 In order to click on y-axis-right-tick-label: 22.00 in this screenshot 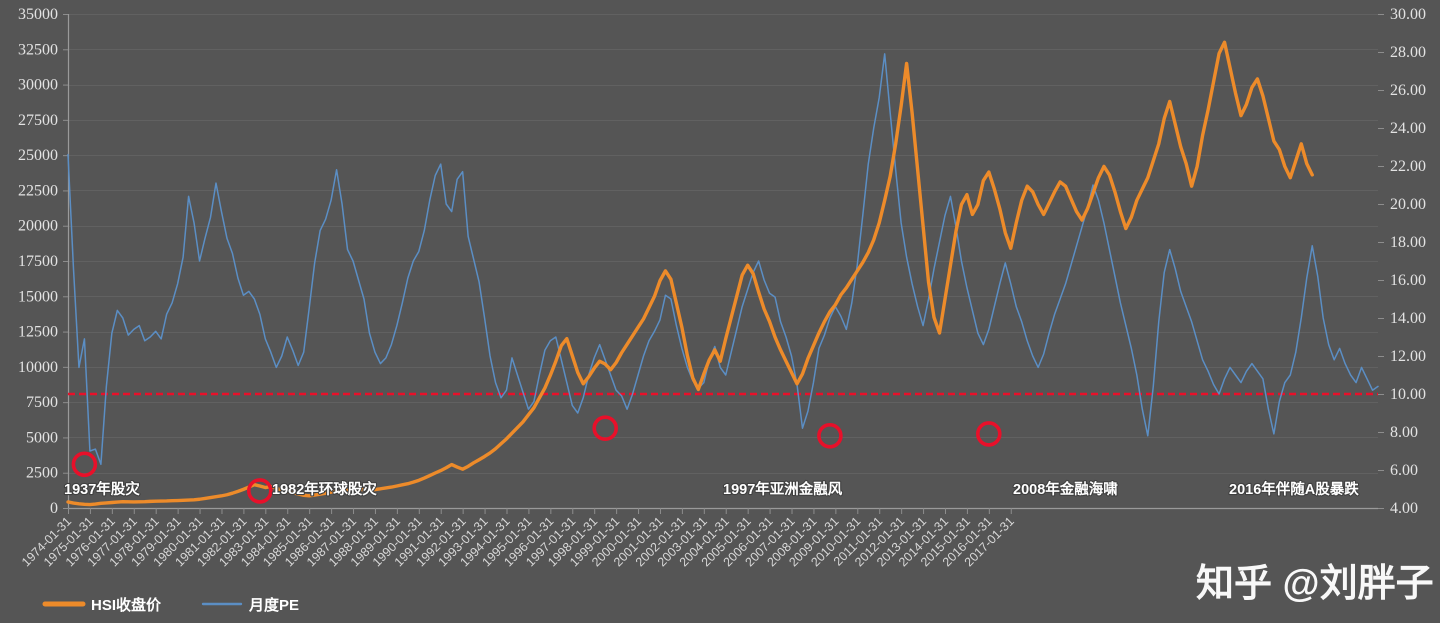, I will do `click(1408, 166)`.